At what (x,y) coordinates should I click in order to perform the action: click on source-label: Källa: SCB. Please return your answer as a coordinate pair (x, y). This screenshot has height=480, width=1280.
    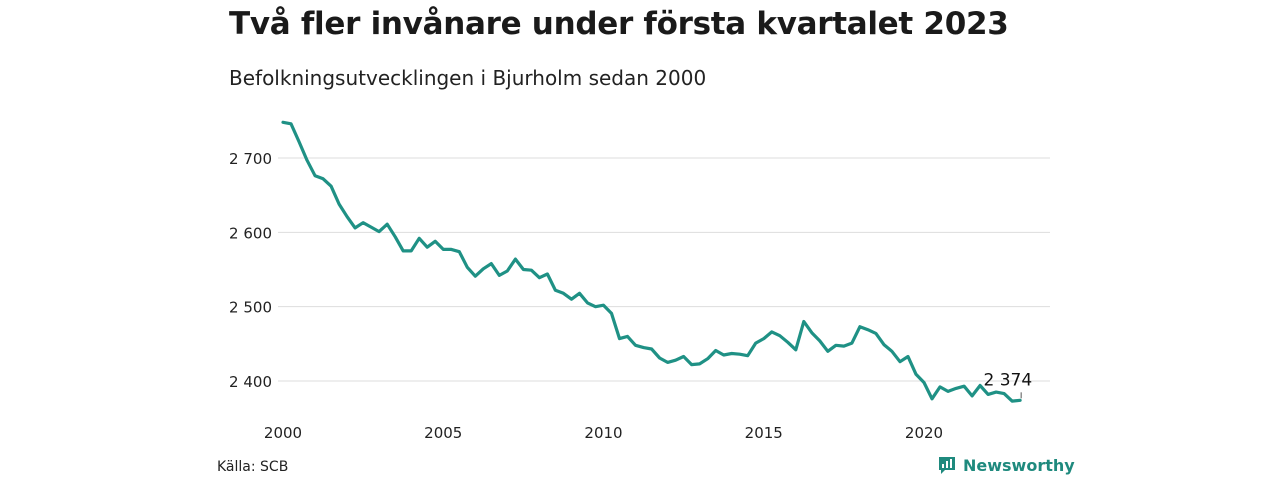
    Looking at the image, I should click on (253, 467).